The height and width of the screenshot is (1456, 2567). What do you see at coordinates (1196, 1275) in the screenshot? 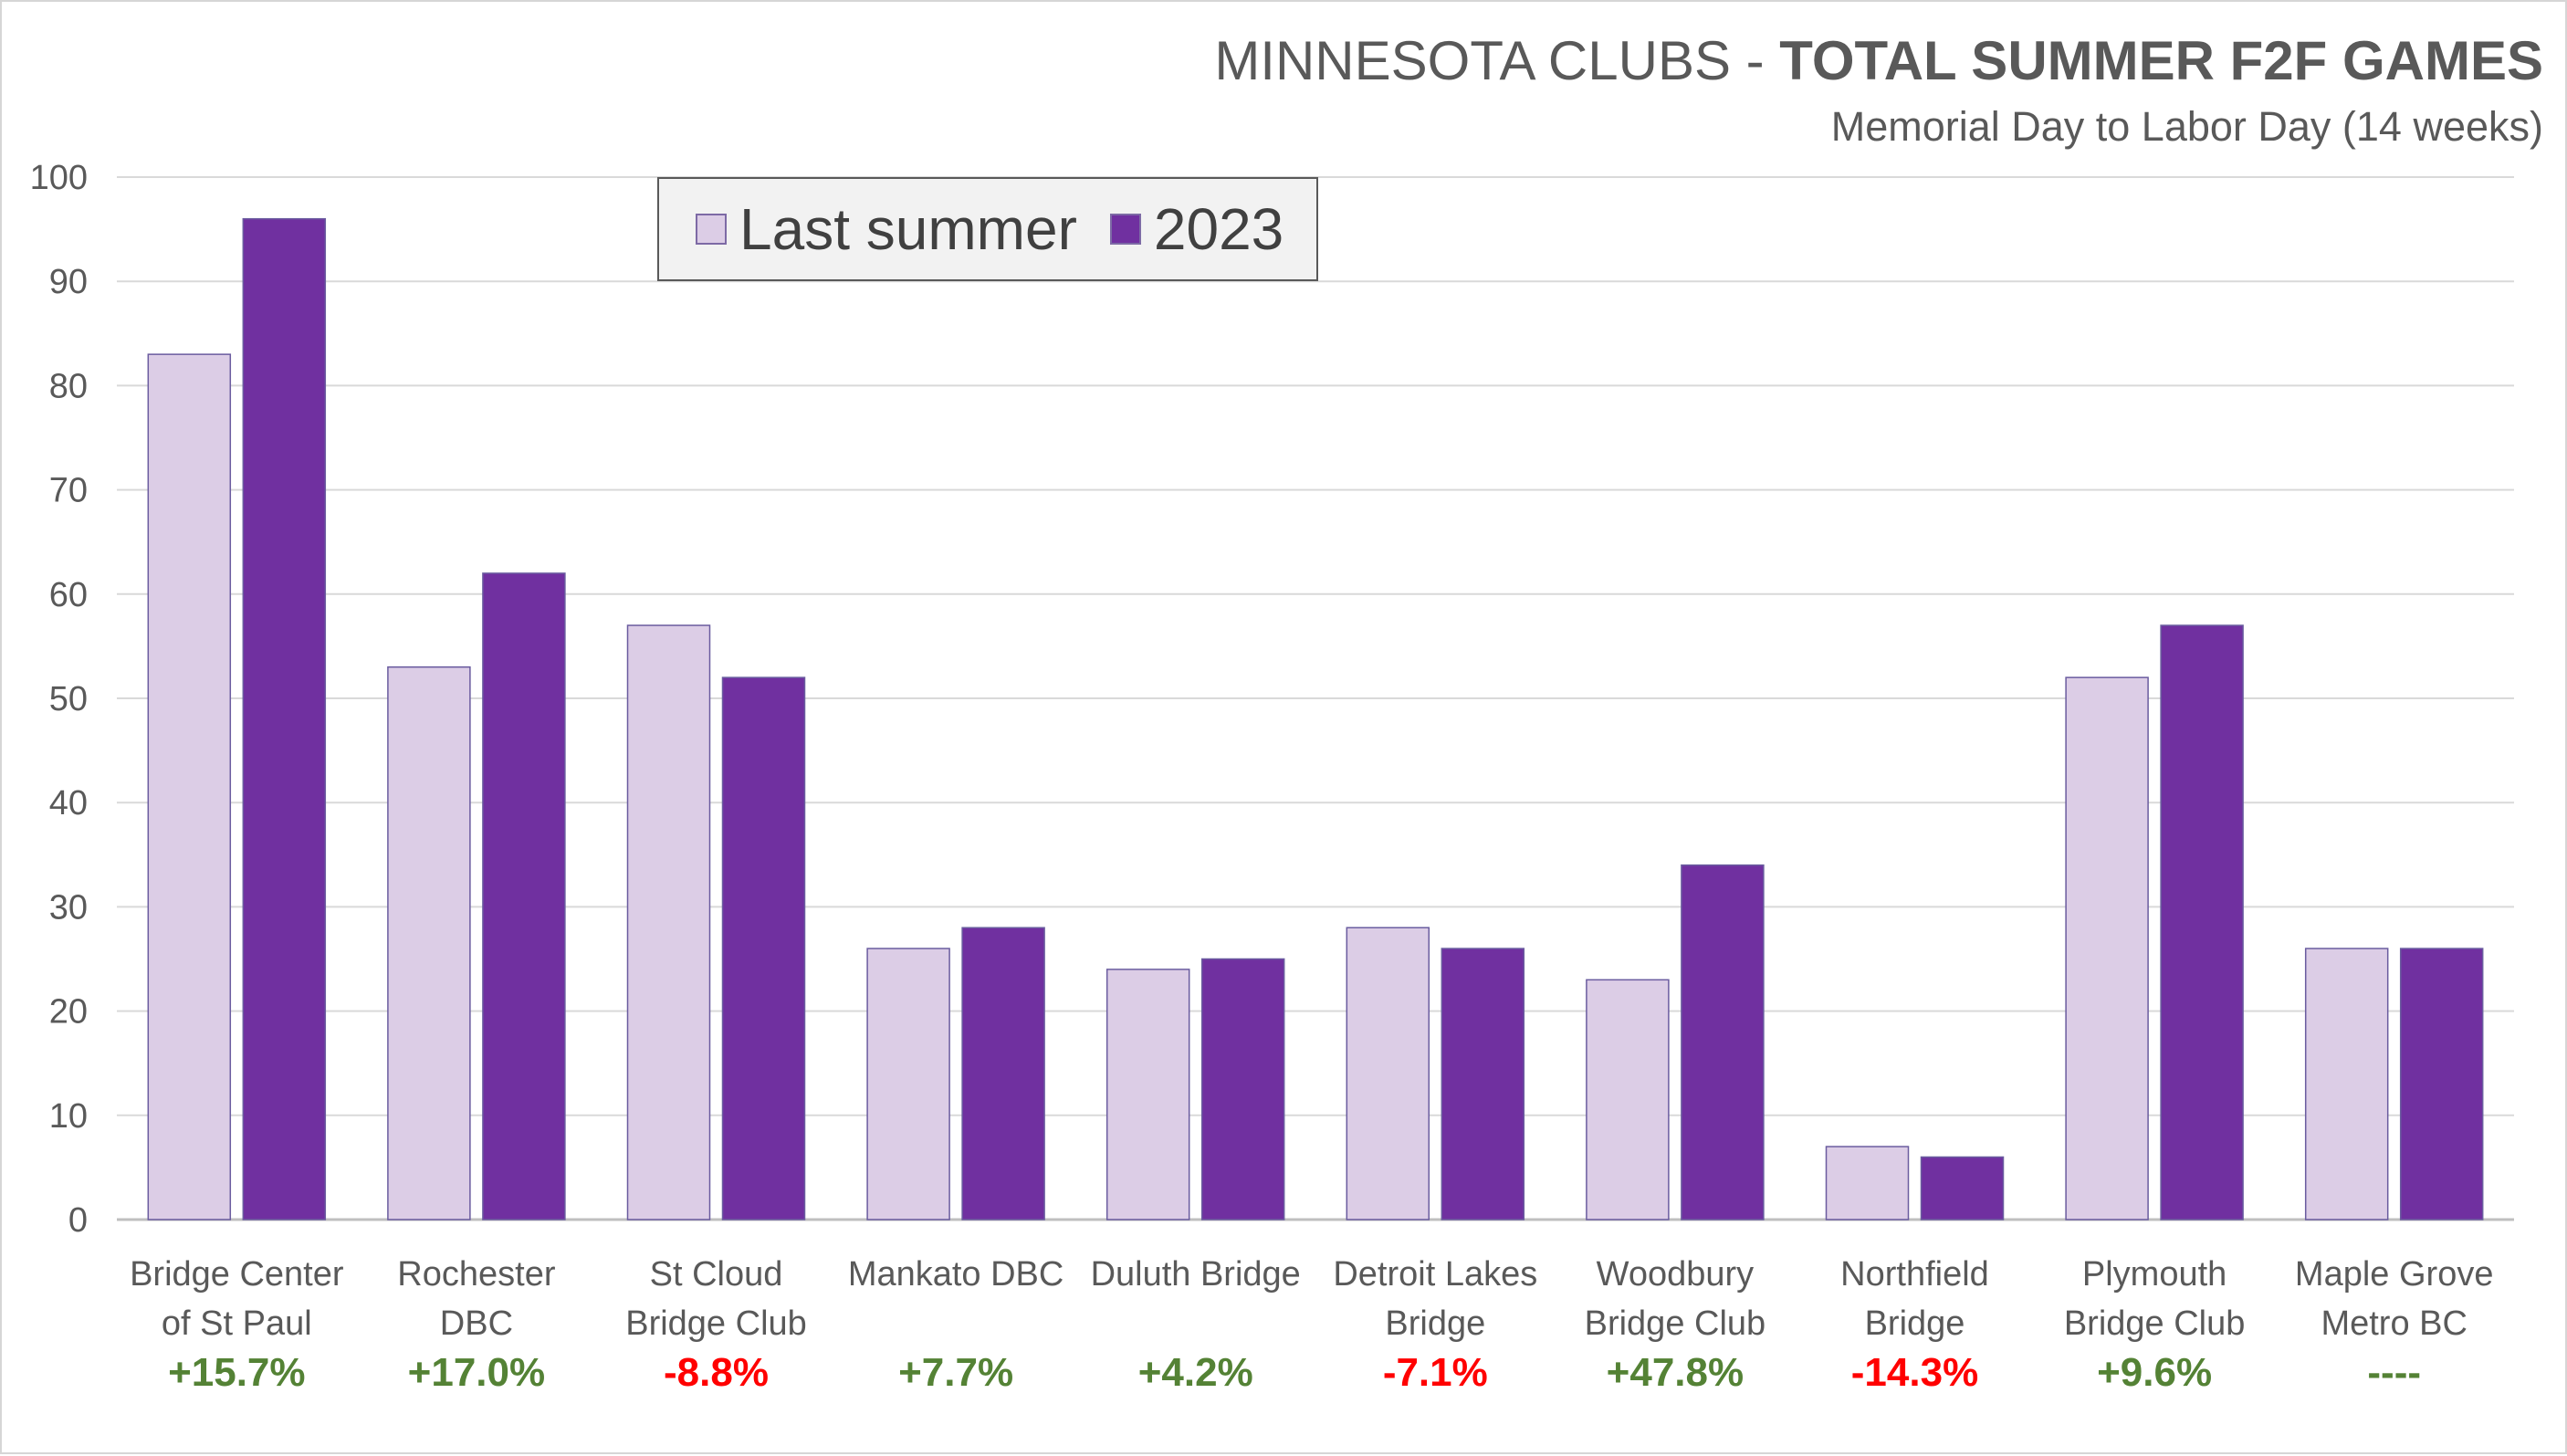
I see `category-label: Duluth Bridge` at bounding box center [1196, 1275].